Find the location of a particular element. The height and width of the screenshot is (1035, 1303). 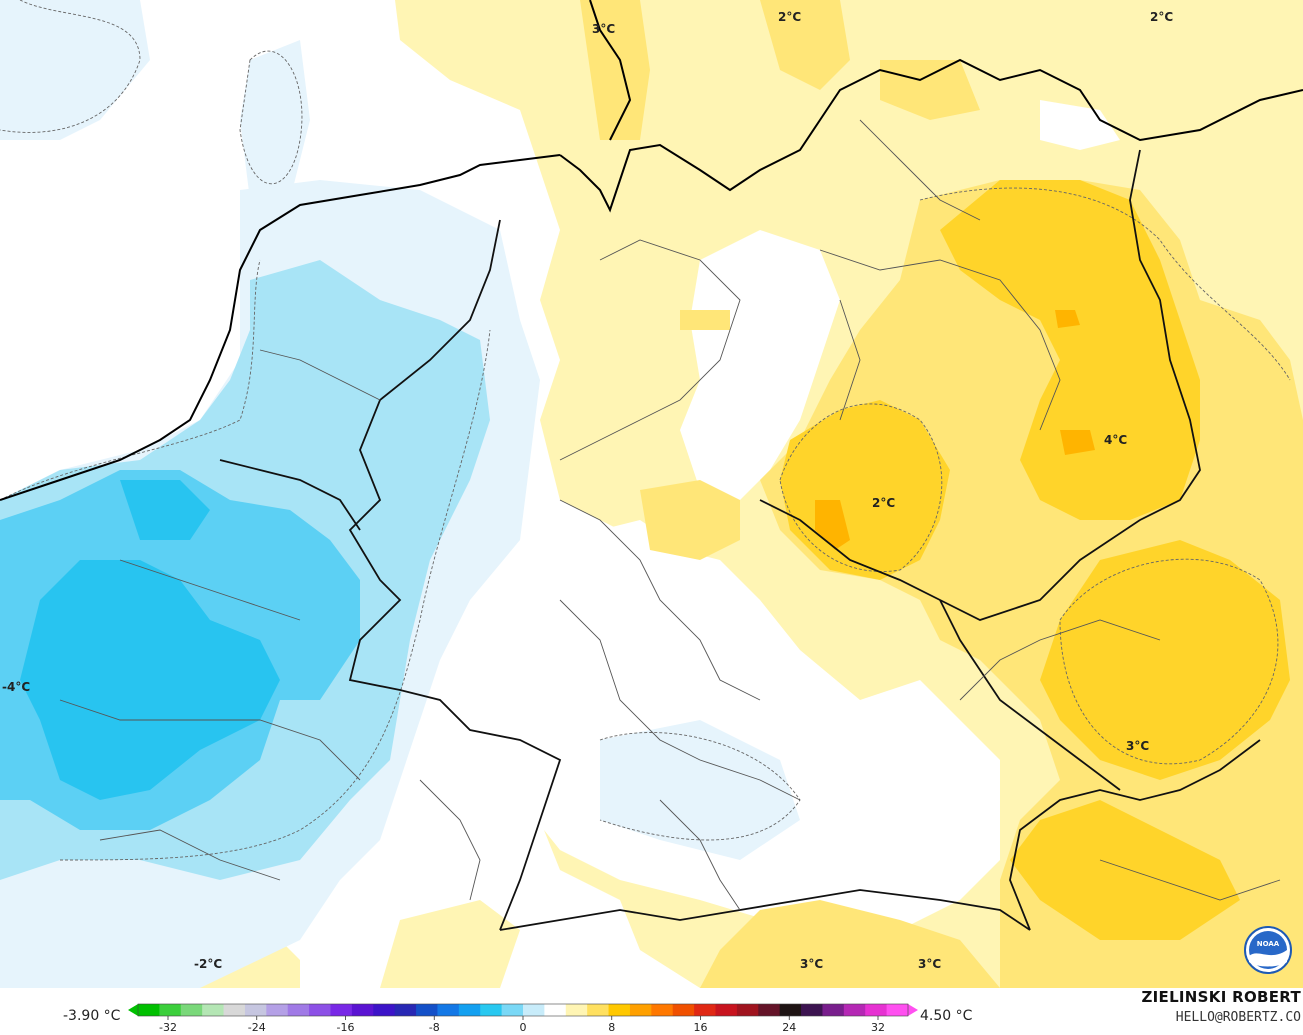

colorbar-tick-label: 8 is located at coordinates (612, 1027).